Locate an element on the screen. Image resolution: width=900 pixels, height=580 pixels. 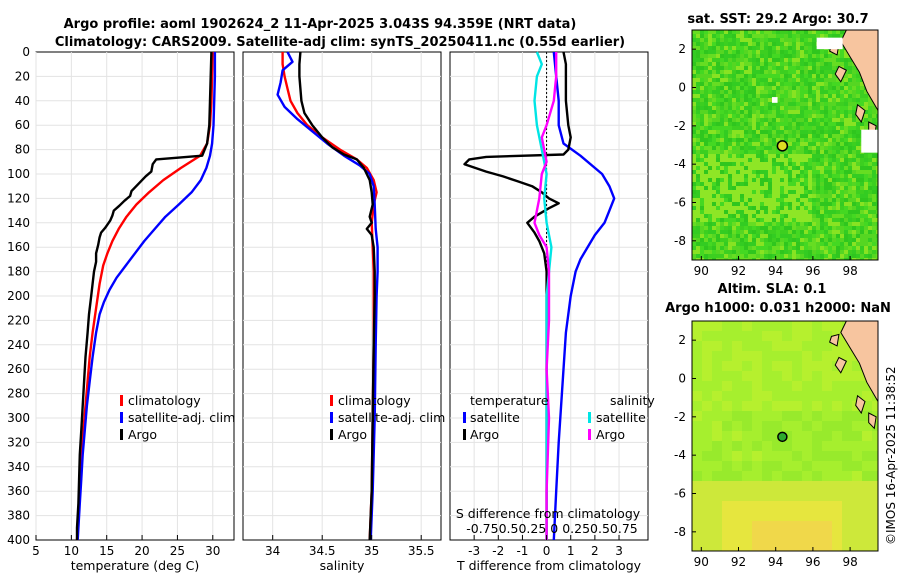
legend-swatch-s-satellite is located at coordinates (589, 417).